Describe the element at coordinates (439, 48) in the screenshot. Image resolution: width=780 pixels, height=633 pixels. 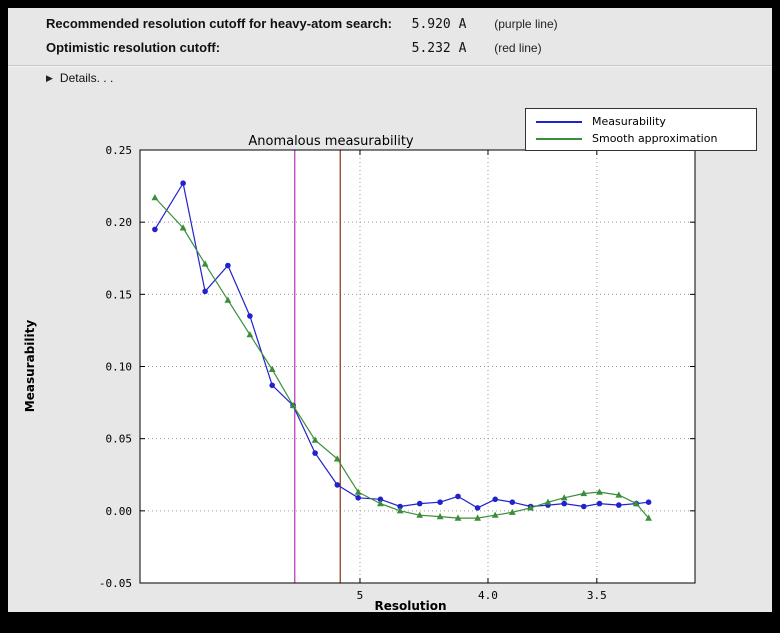
I see `optimistic-cutoff-value: 5.232 A` at that location.